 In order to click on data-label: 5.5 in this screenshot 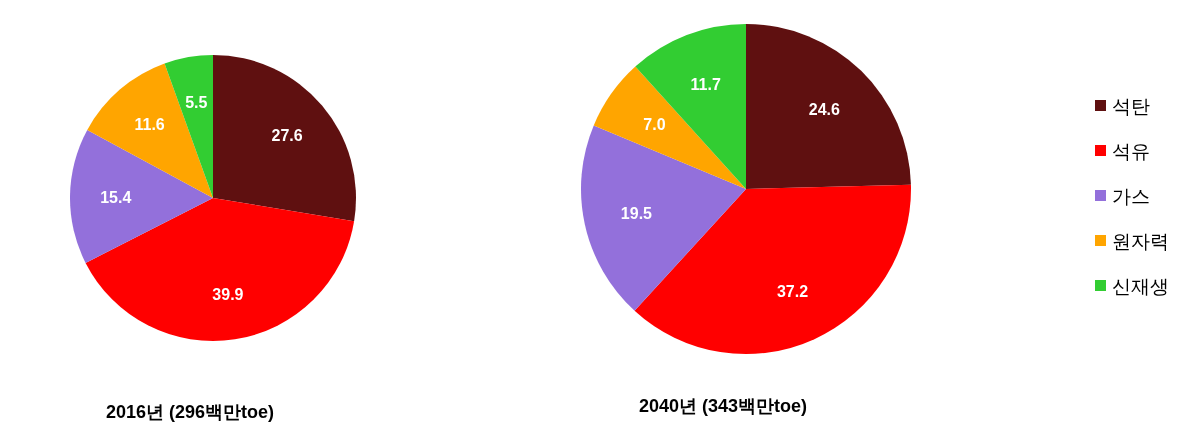, I will do `click(196, 103)`.